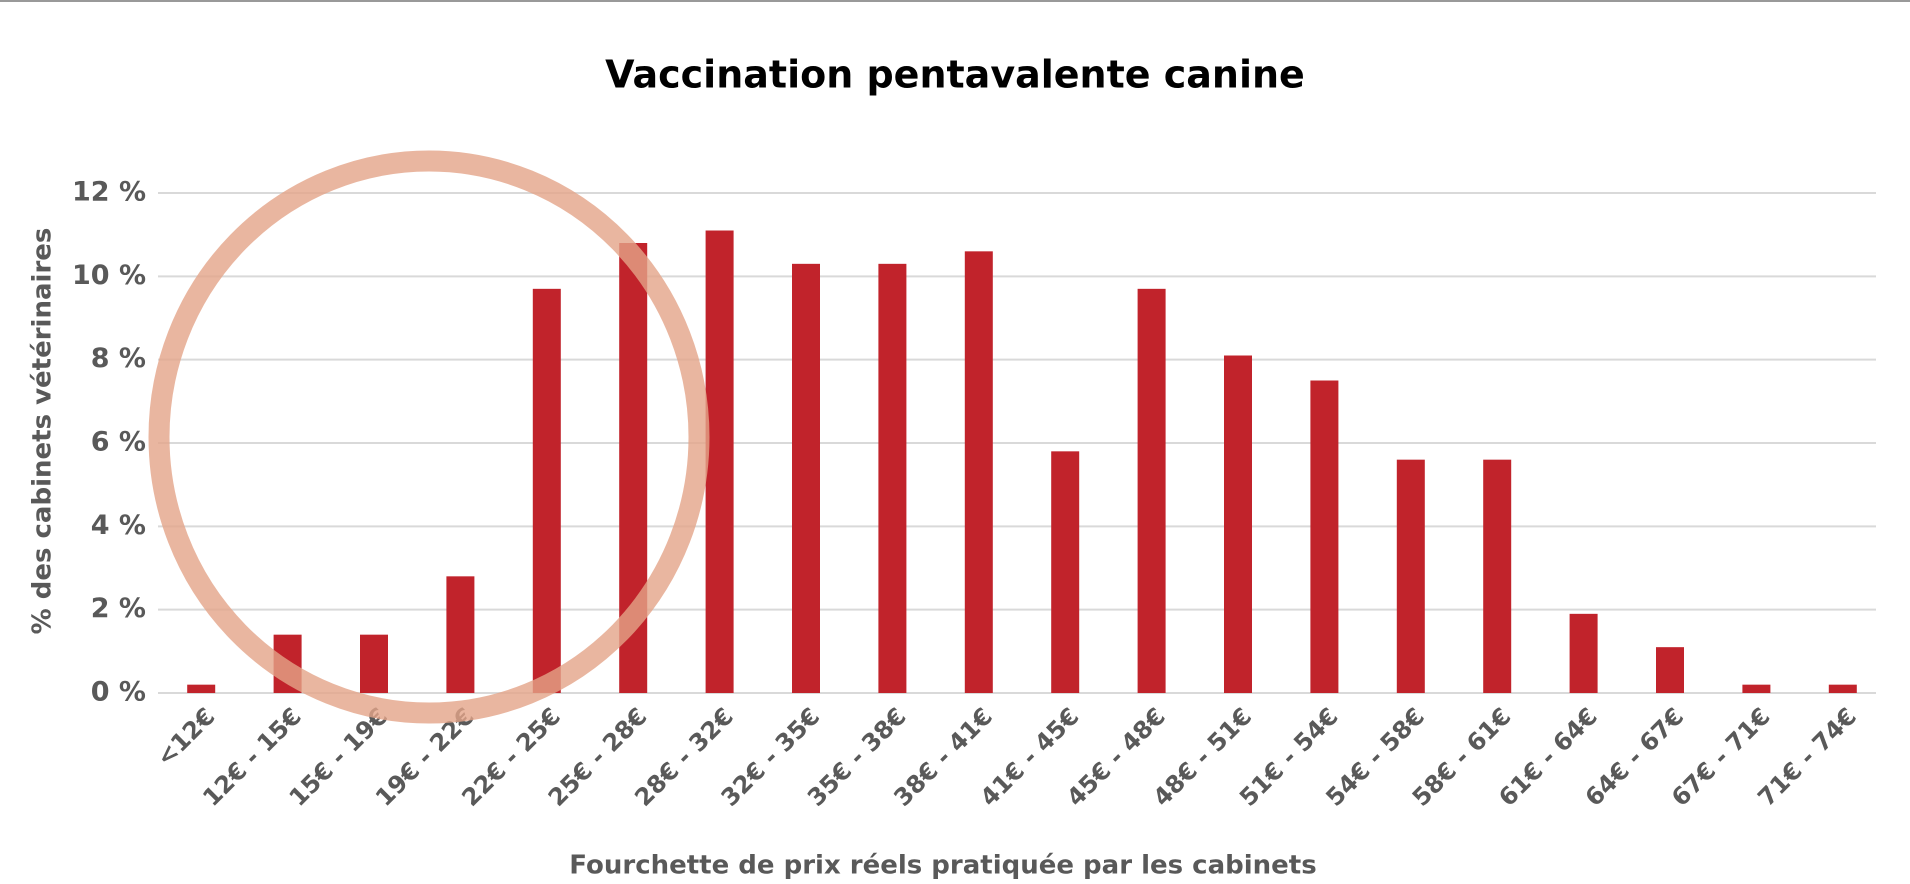 The width and height of the screenshot is (1910, 884). What do you see at coordinates (118, 442) in the screenshot?
I see `y-tick-label: 6 %` at bounding box center [118, 442].